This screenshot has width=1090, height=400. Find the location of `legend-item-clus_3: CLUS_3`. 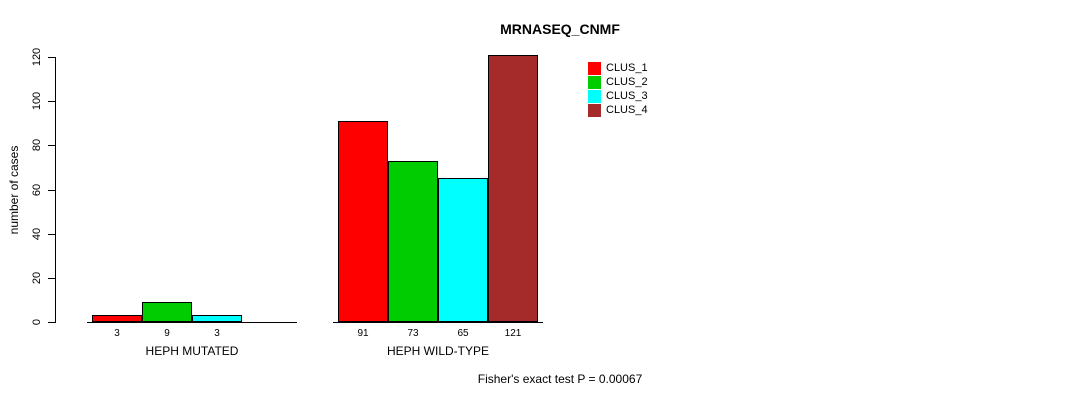

legend-item-clus_3: CLUS_3 is located at coordinates (618, 96).